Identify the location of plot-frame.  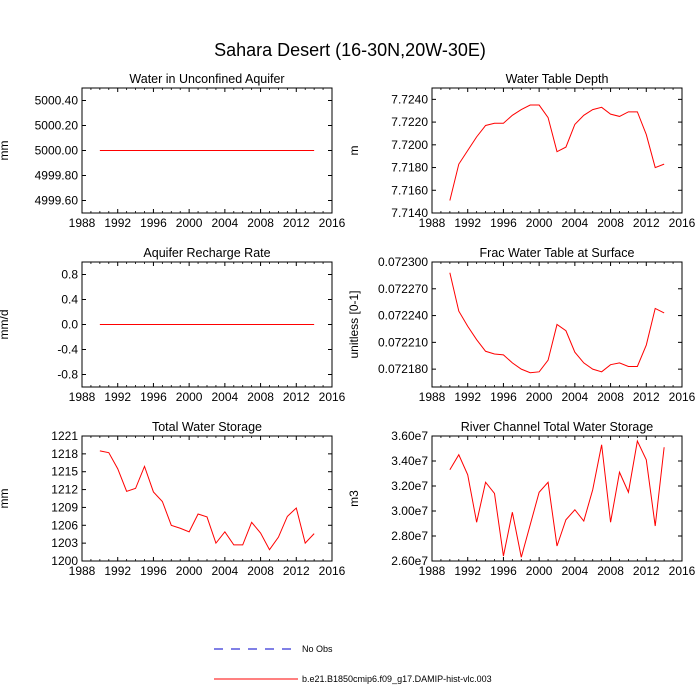
(557, 498).